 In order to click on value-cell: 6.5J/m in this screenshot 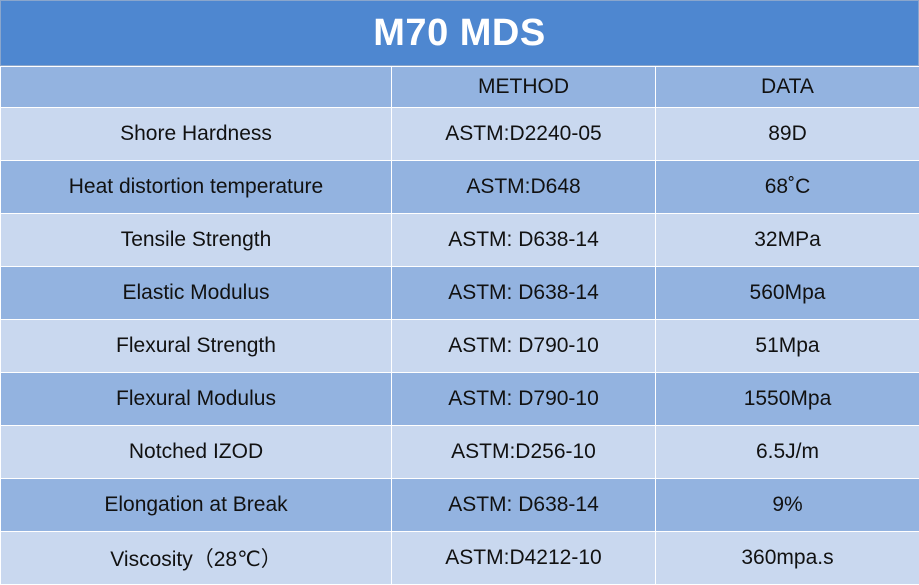, I will do `click(787, 452)`.